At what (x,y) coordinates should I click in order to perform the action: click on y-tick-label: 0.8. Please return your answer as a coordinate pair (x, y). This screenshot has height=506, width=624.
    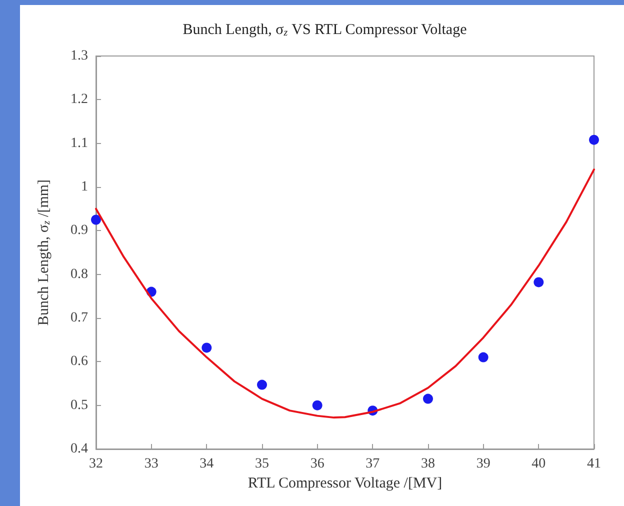
    Looking at the image, I should click on (79, 274).